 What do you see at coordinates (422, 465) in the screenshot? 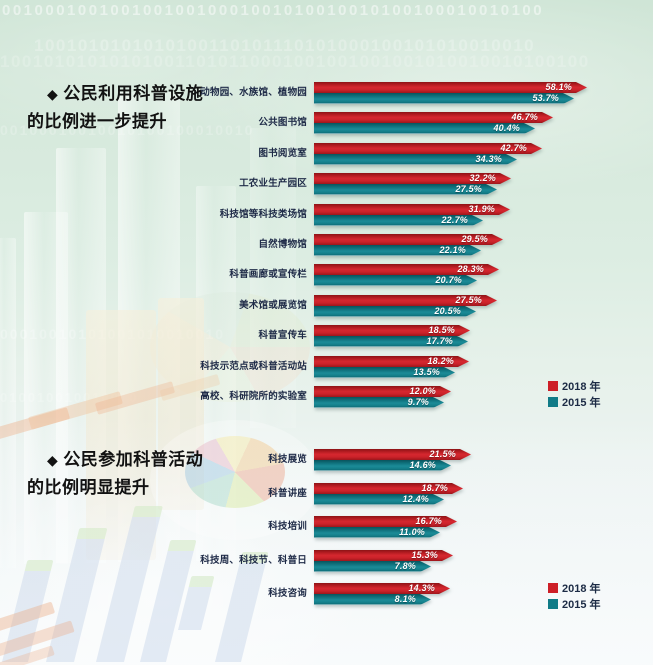
I see `value-label: 14.6%` at bounding box center [422, 465].